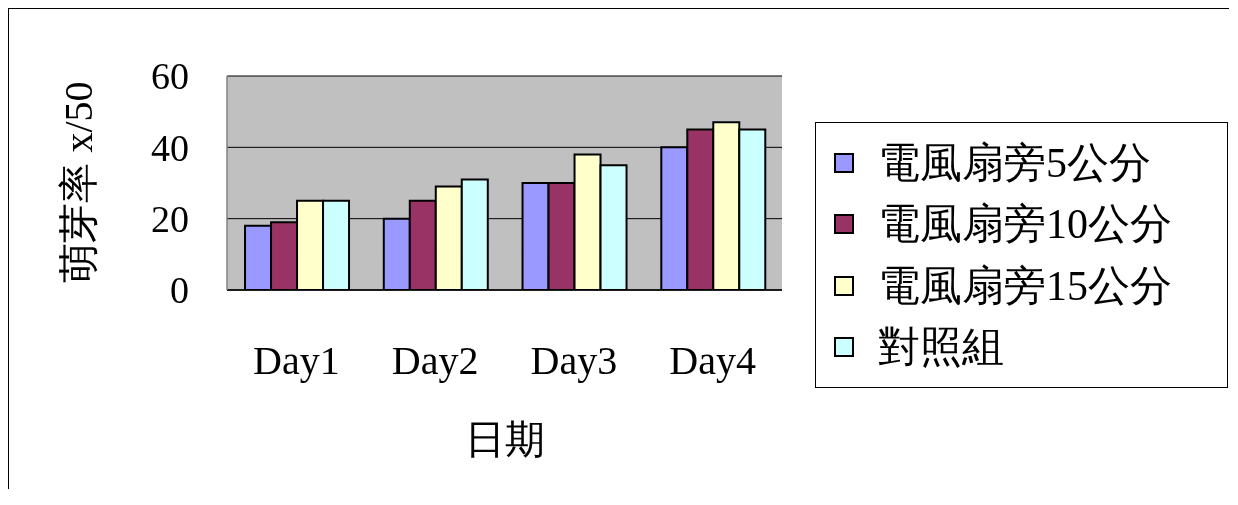 This screenshot has width=1238, height=505. Describe the element at coordinates (435, 361) in the screenshot. I see `x-tick-label: Day2` at that location.